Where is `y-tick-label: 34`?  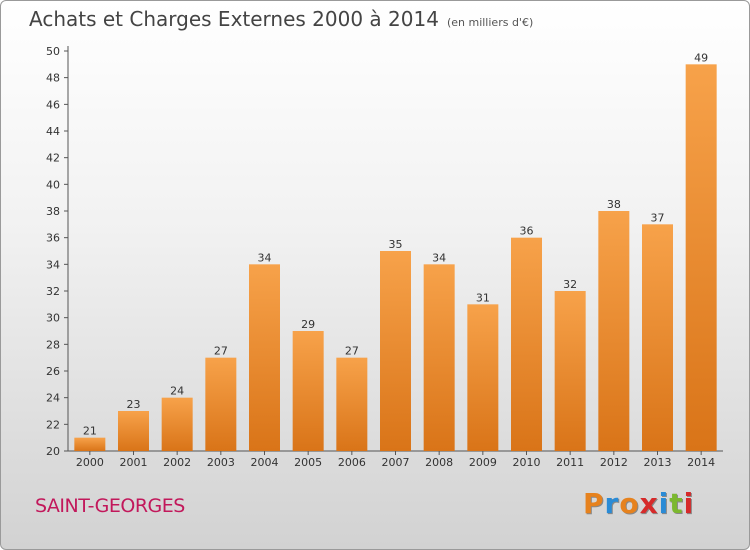 y-tick-label: 34 is located at coordinates (53, 264).